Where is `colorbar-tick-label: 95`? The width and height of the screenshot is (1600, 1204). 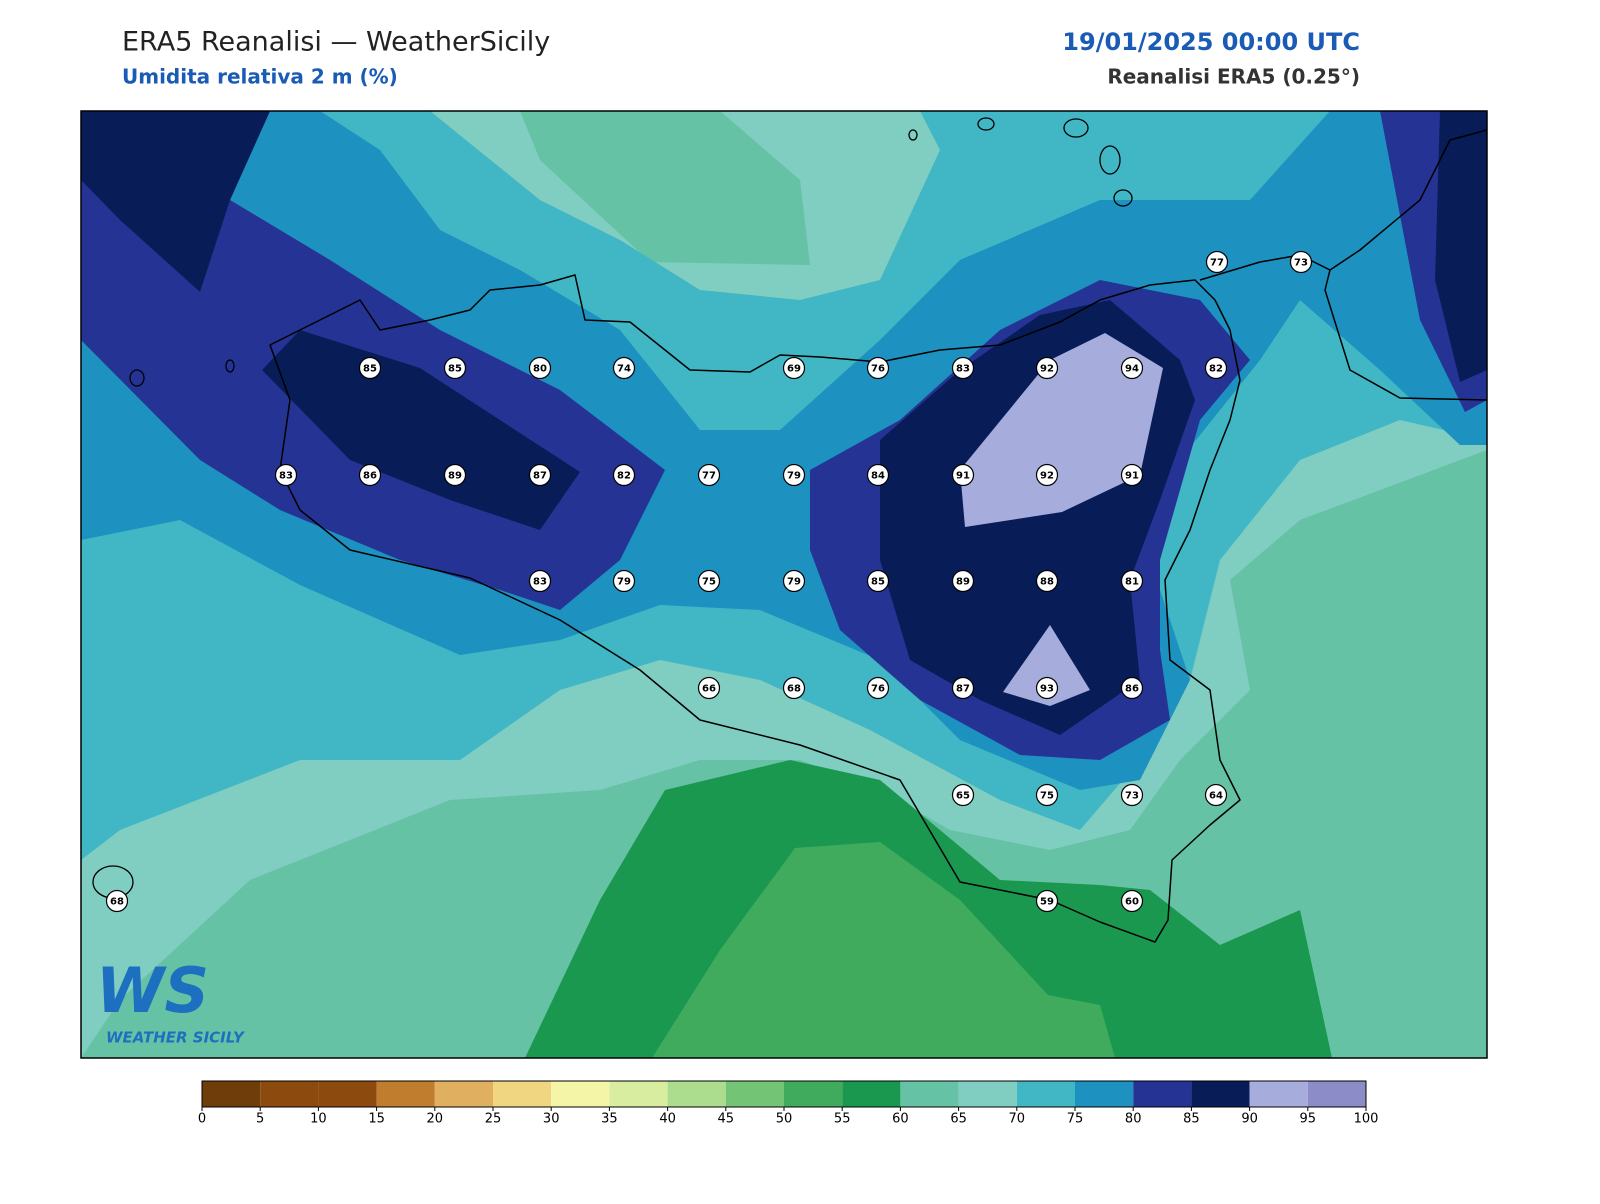 colorbar-tick-label: 95 is located at coordinates (1308, 1119).